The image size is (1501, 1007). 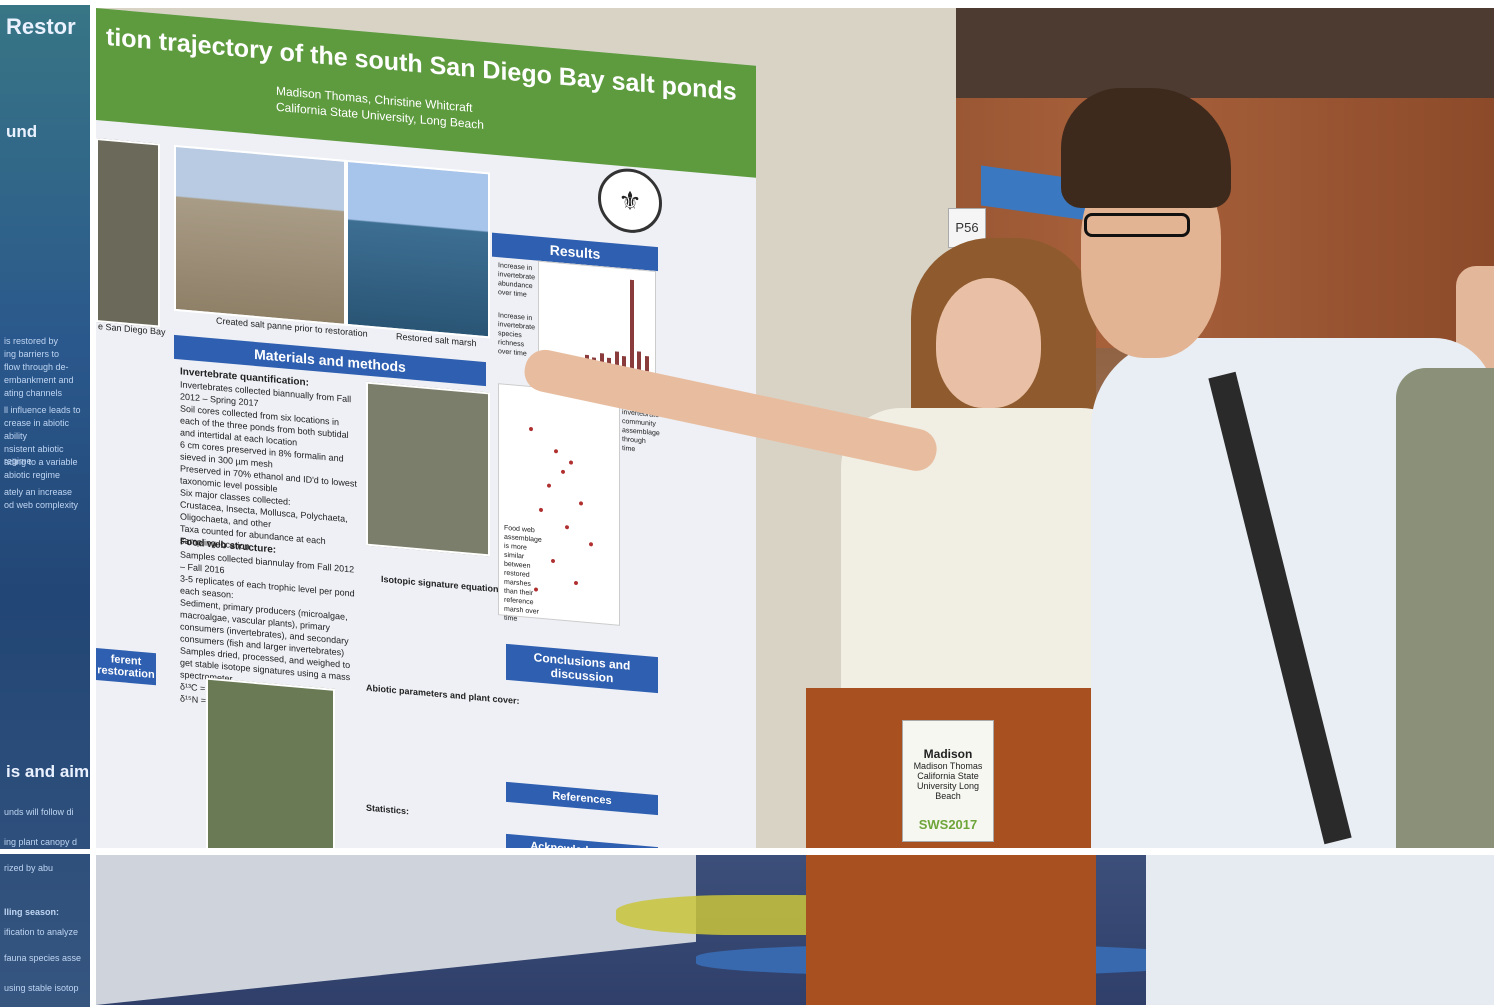 I want to click on badge-name: Madison, so click(x=948, y=754).